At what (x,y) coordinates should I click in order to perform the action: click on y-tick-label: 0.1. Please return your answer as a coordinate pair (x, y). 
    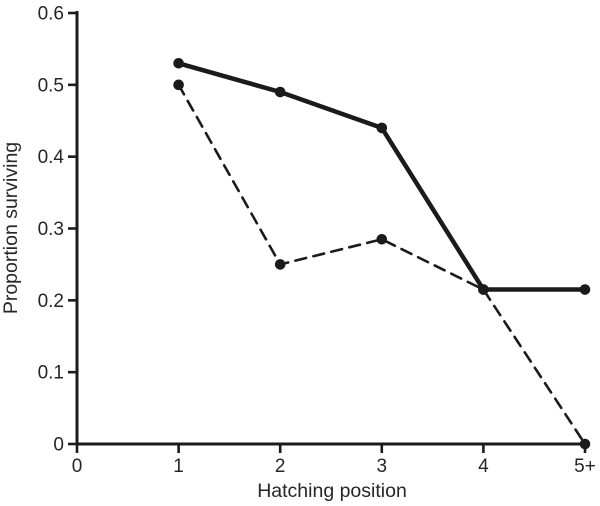
    Looking at the image, I should click on (51, 373).